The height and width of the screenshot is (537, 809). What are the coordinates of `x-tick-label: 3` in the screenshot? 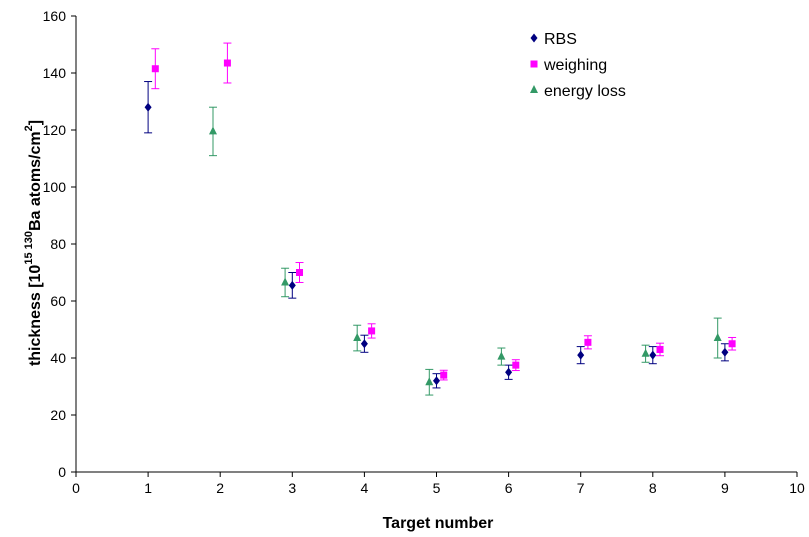 It's located at (292, 488).